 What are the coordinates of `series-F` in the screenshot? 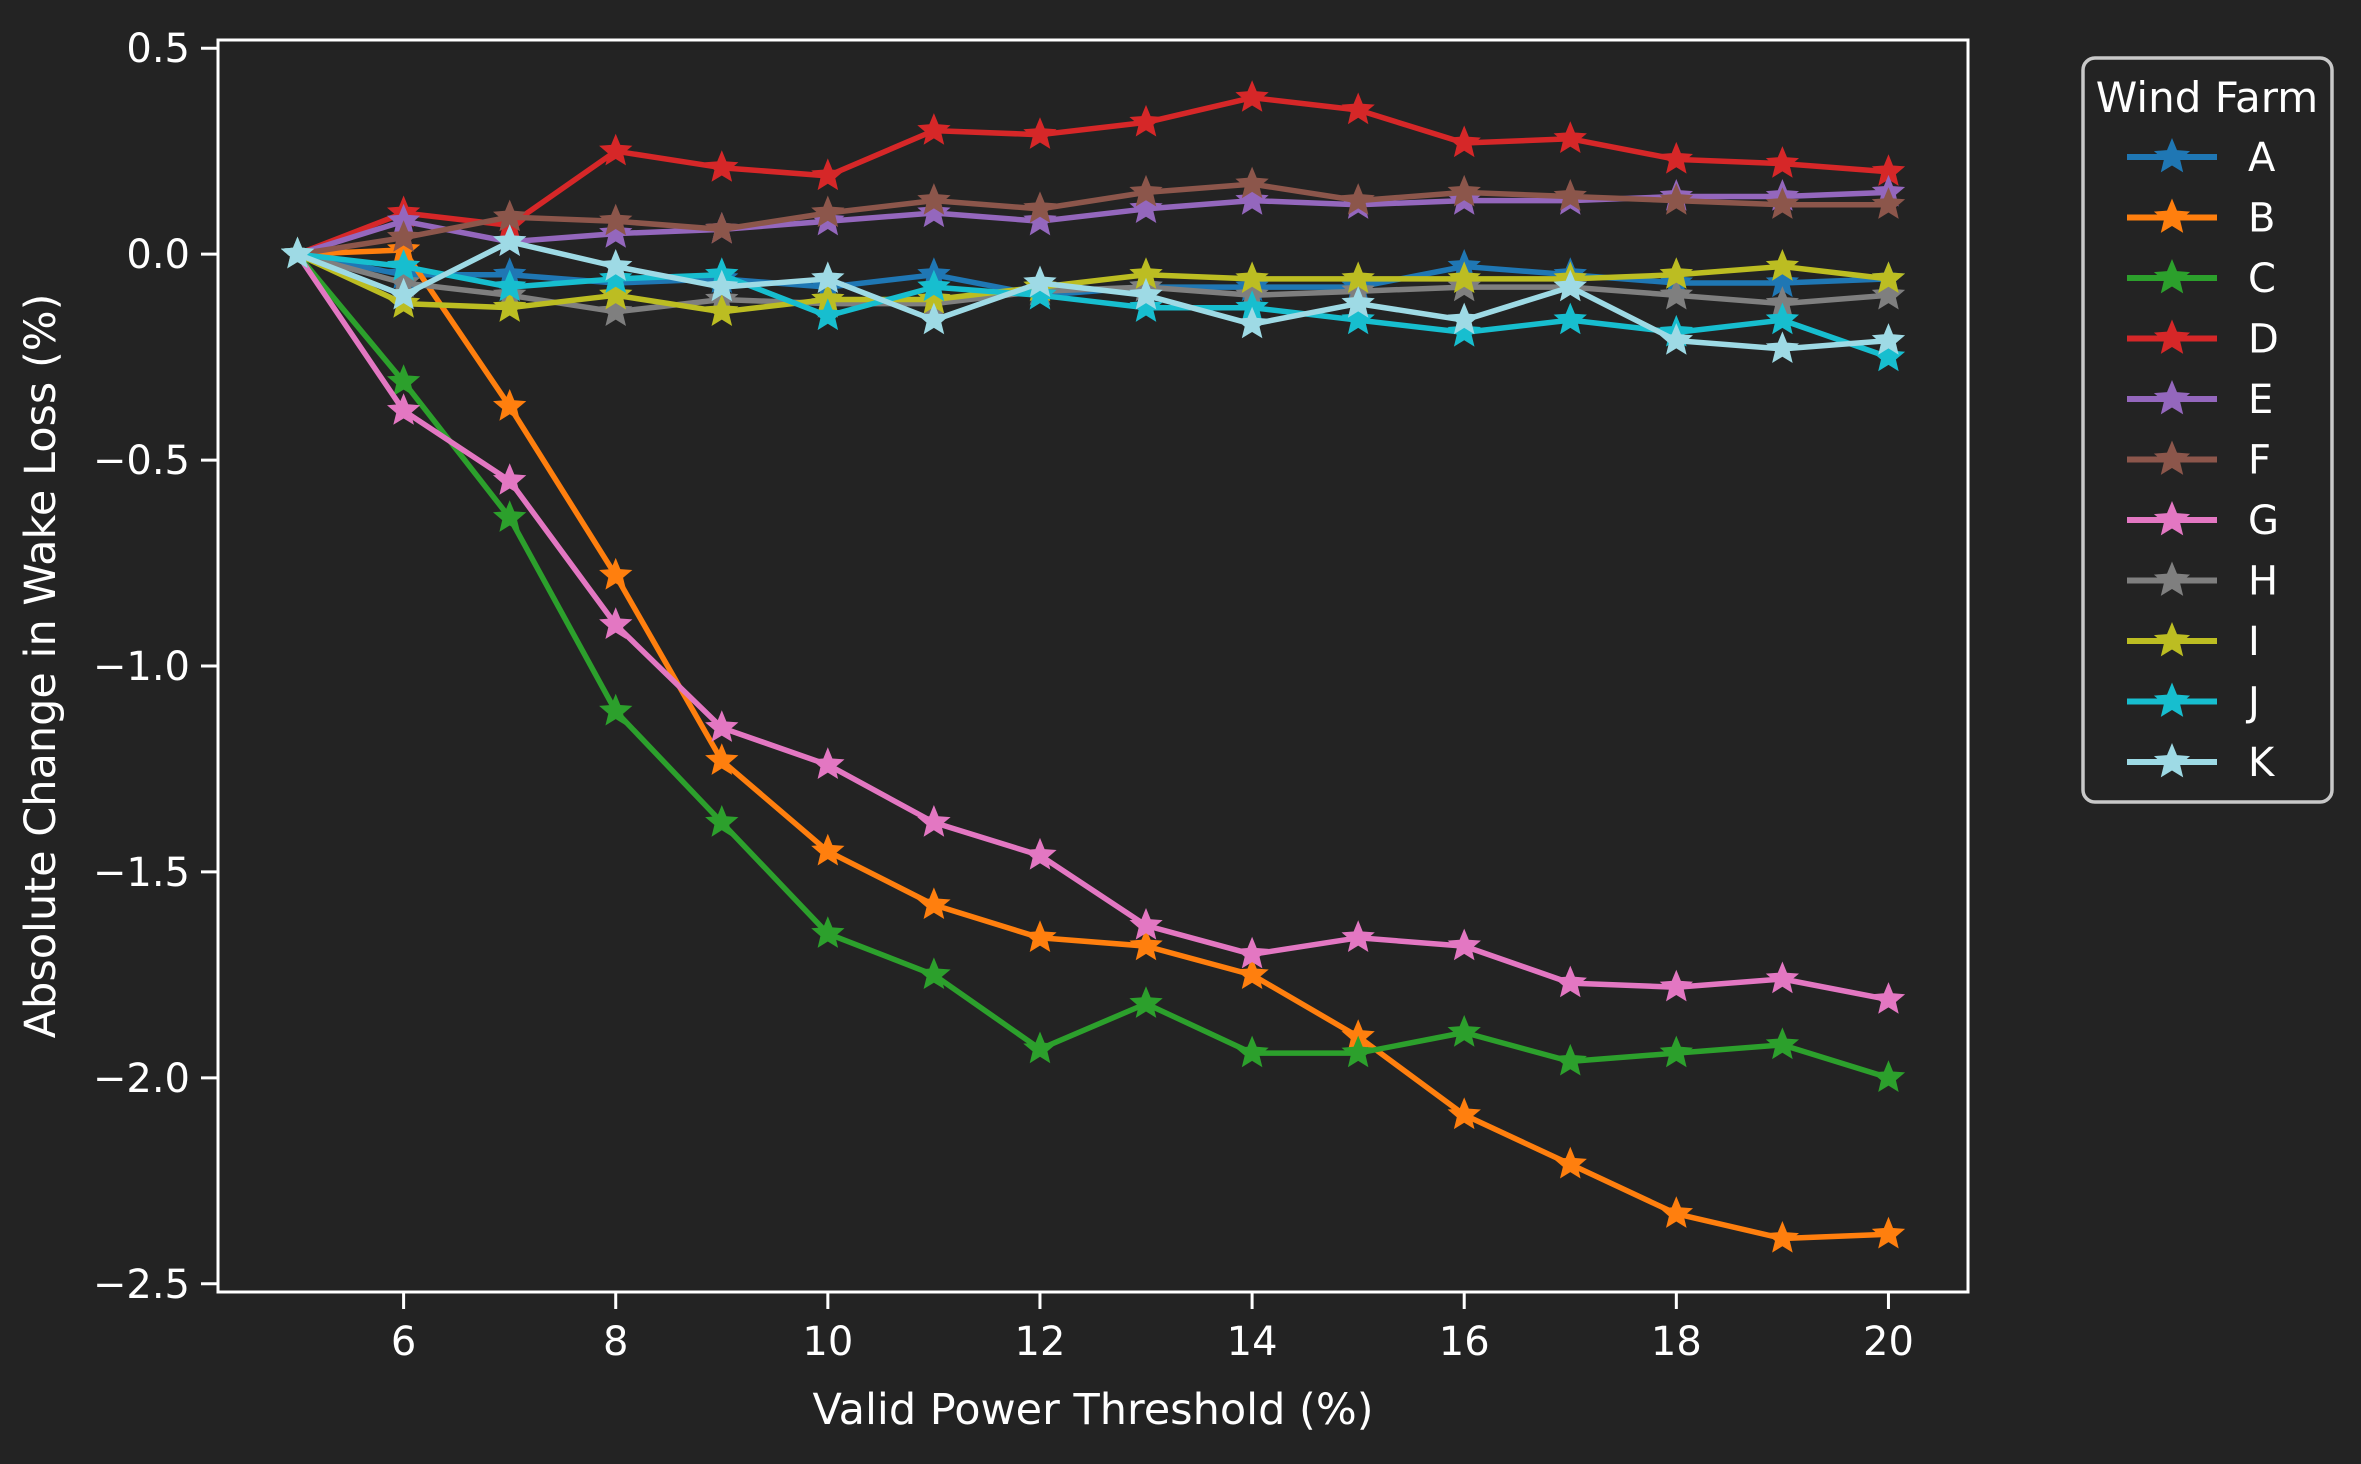 It's located at (1093, 217).